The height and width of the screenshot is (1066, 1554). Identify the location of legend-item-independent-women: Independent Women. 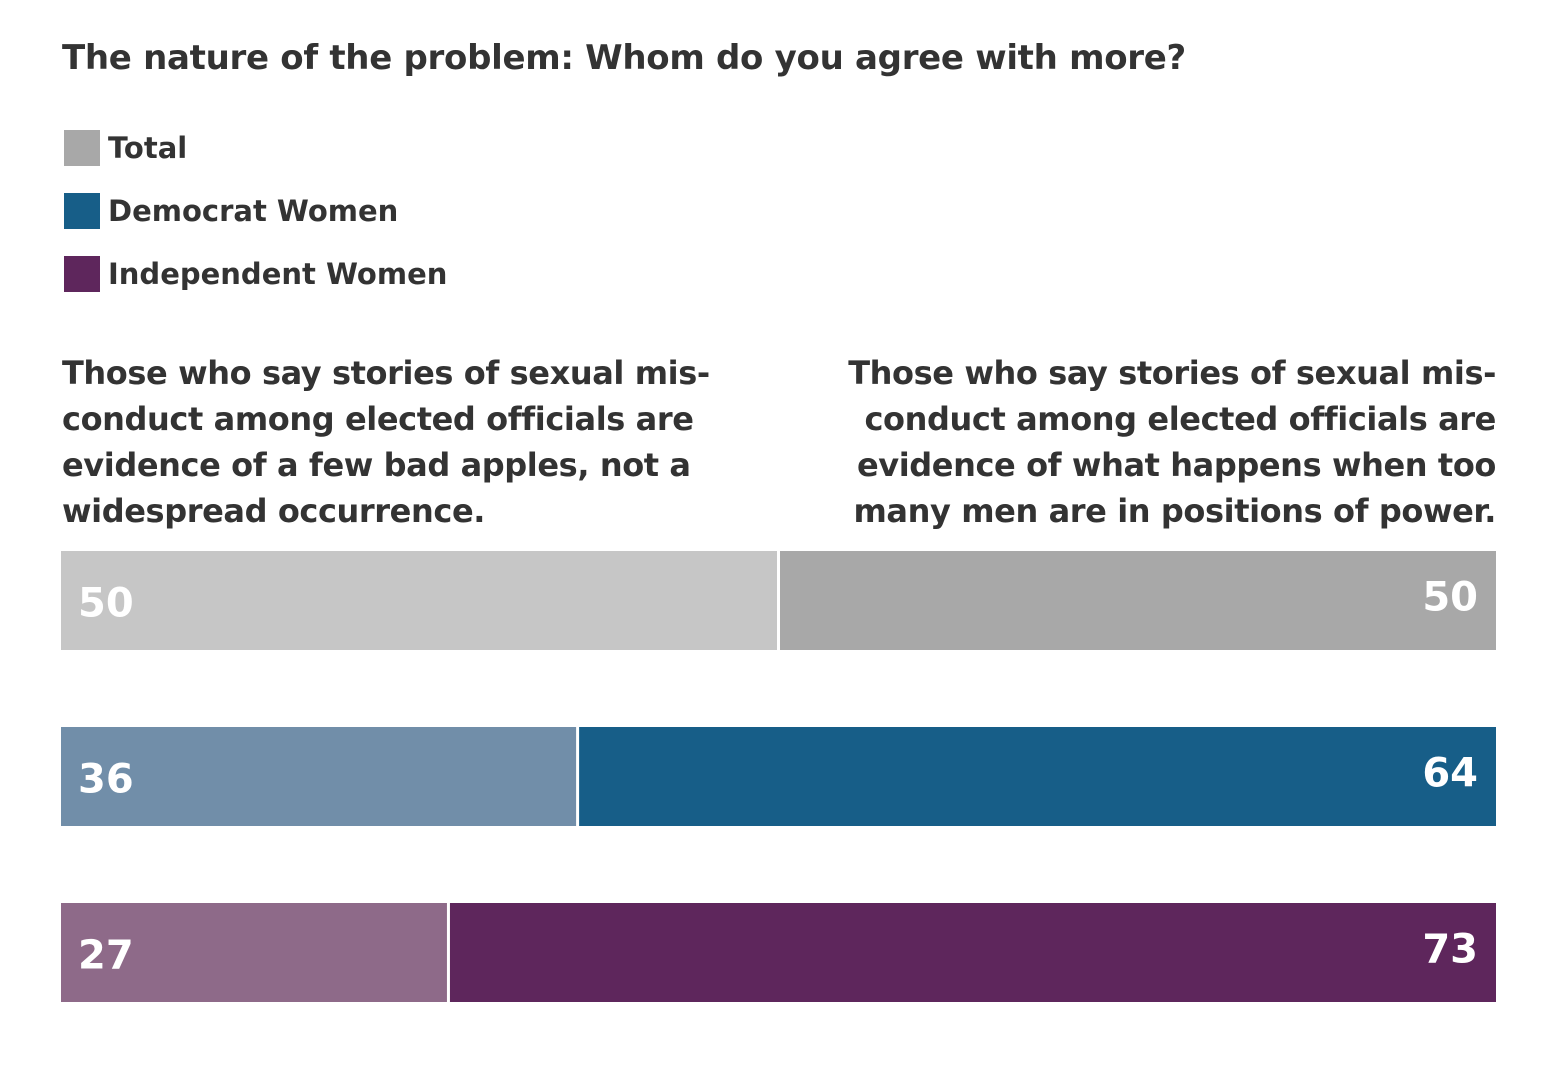
(255, 274).